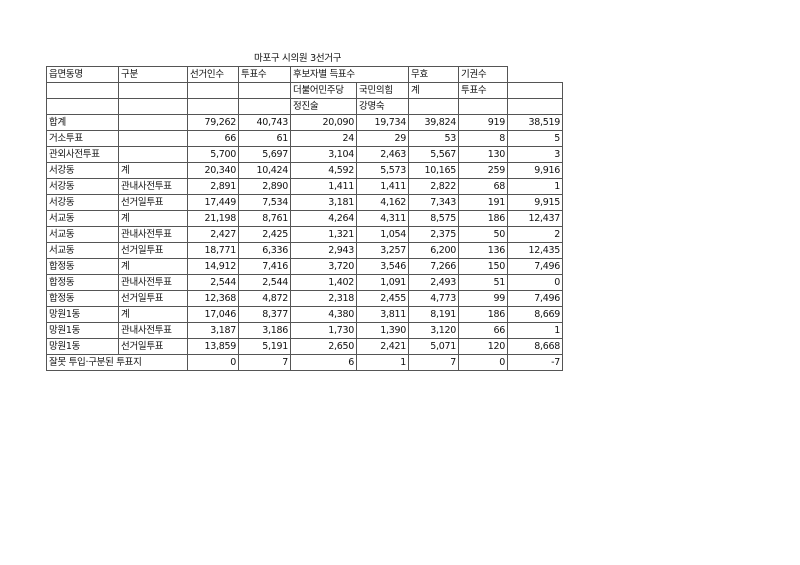  Describe the element at coordinates (264, 74) in the screenshot. I see `header-cell-votes: 투표수` at that location.